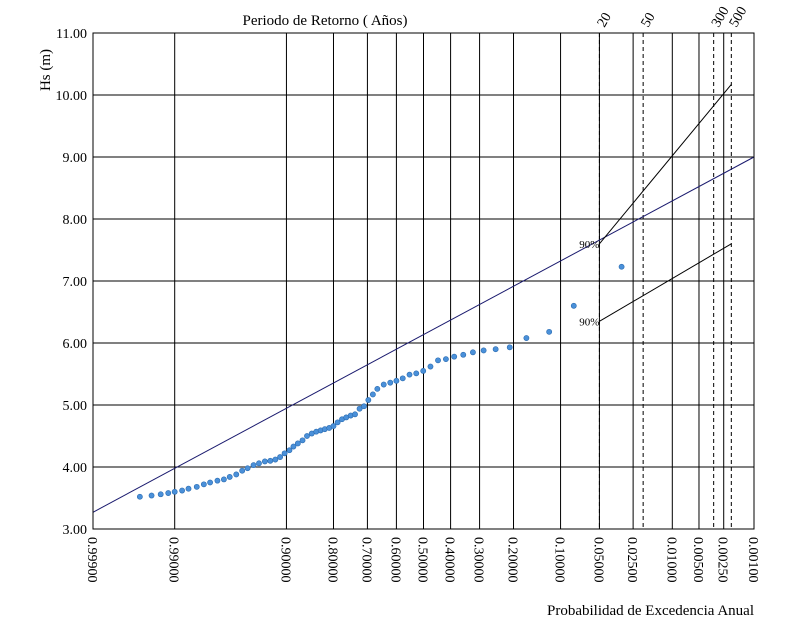 Image resolution: width=811 pixels, height=643 pixels. I want to click on x-tick-label: 0.02500, so click(631, 560).